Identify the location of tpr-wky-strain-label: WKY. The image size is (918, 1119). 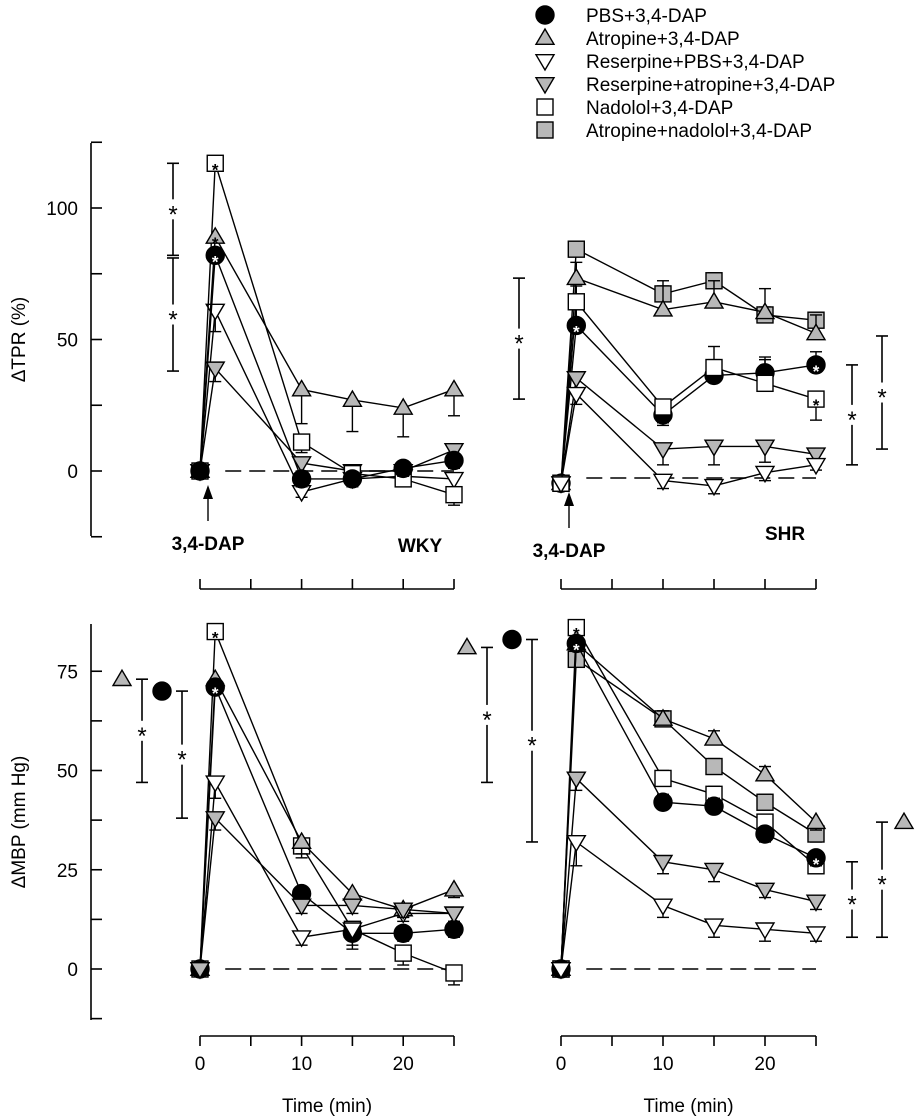
(420, 546).